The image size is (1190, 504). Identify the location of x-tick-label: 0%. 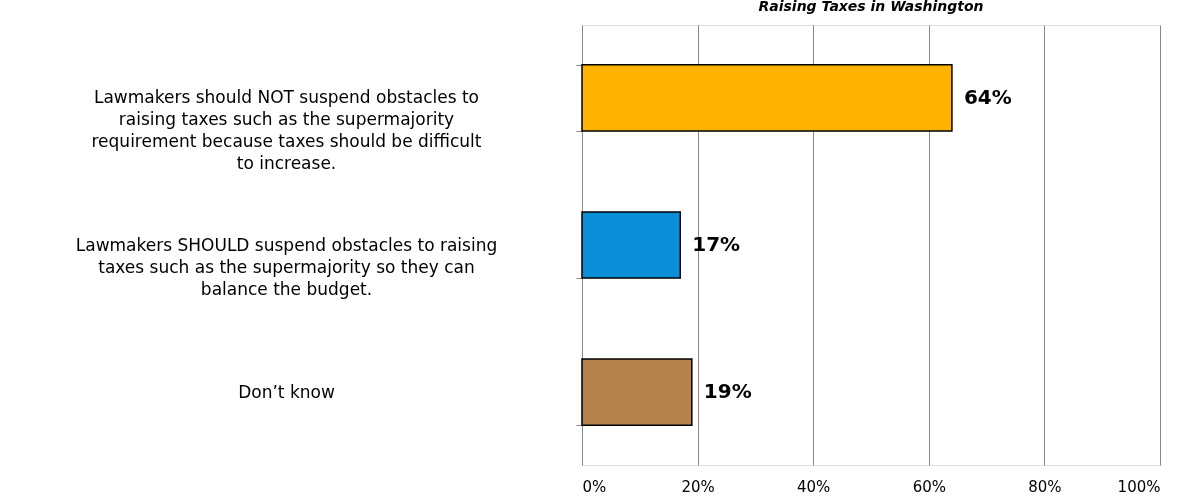
(594, 486).